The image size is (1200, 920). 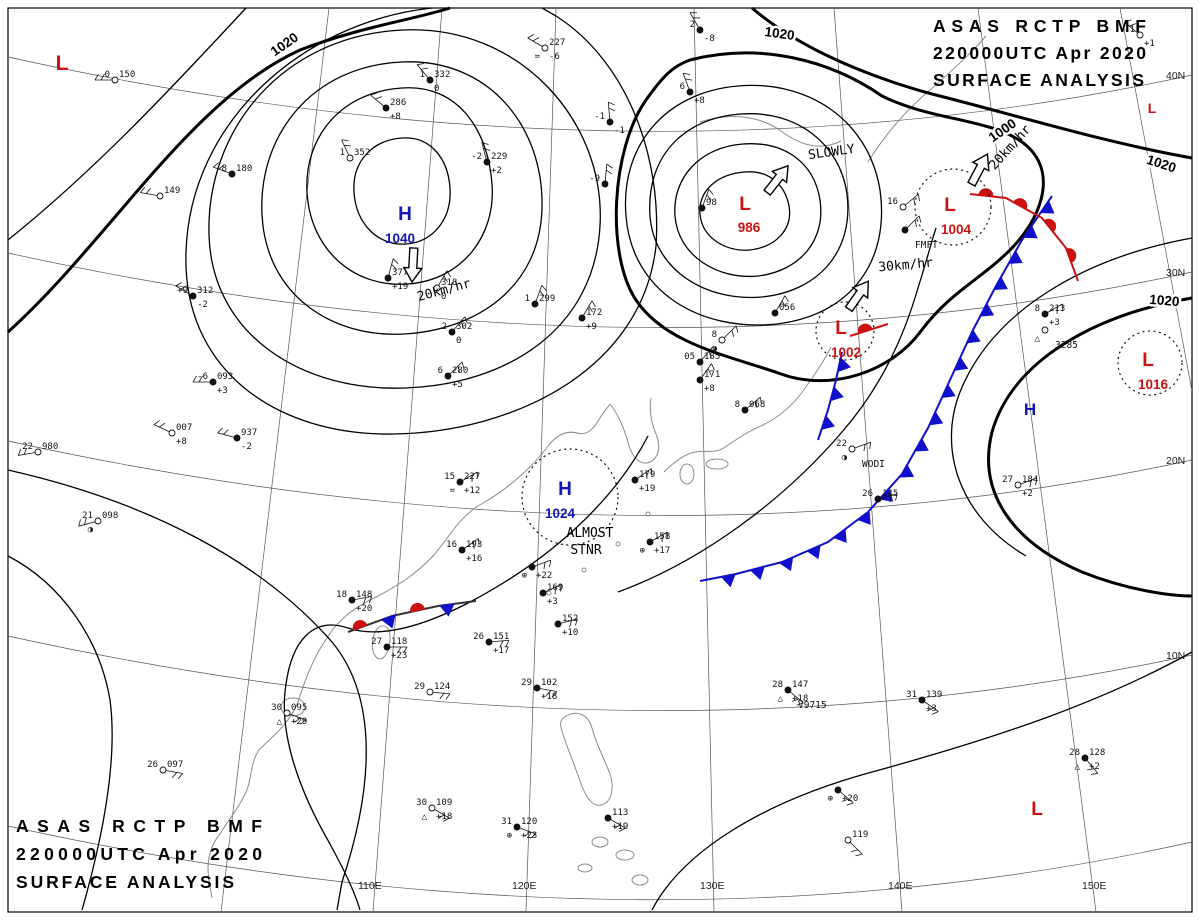 I want to click on station-pressure: 193, so click(x=474, y=545).